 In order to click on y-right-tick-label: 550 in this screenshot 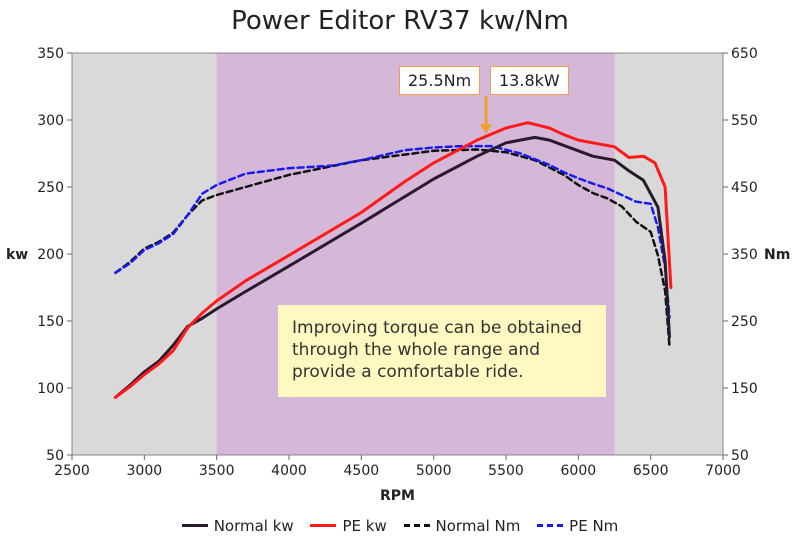, I will do `click(744, 121)`.